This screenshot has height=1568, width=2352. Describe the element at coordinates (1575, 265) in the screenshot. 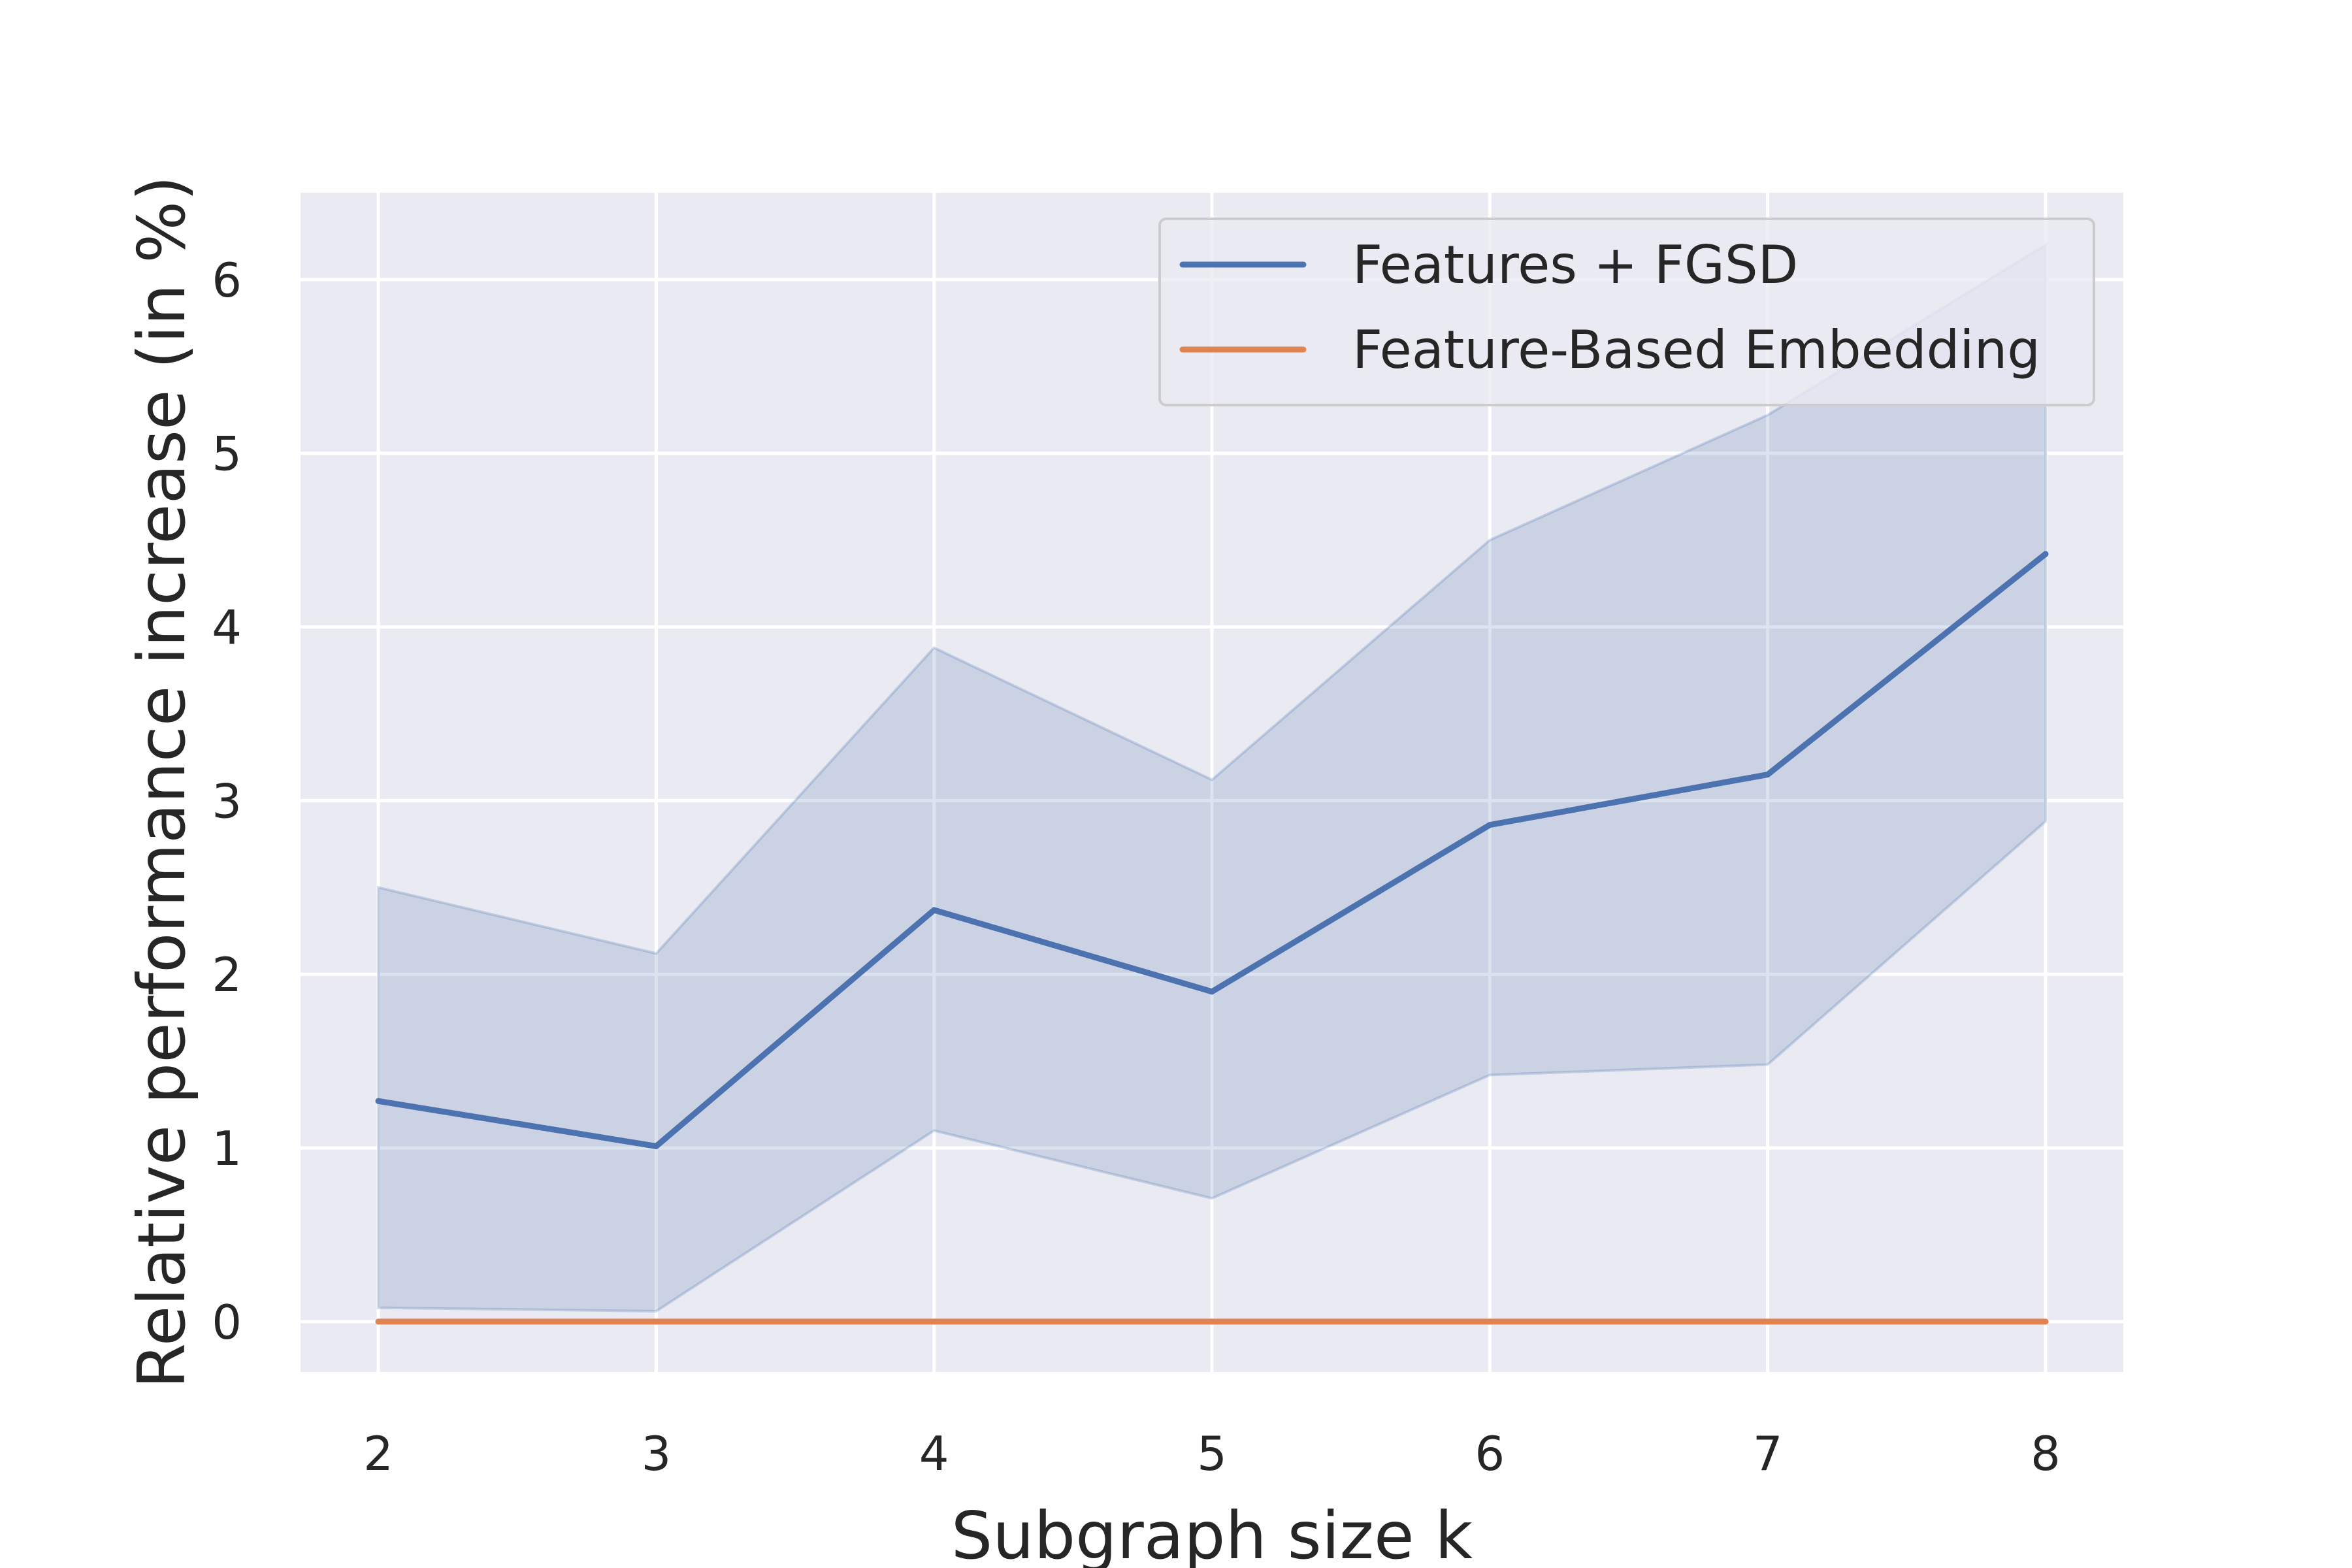

I see `legend-label-features-fgsd: Features + FGSD` at that location.